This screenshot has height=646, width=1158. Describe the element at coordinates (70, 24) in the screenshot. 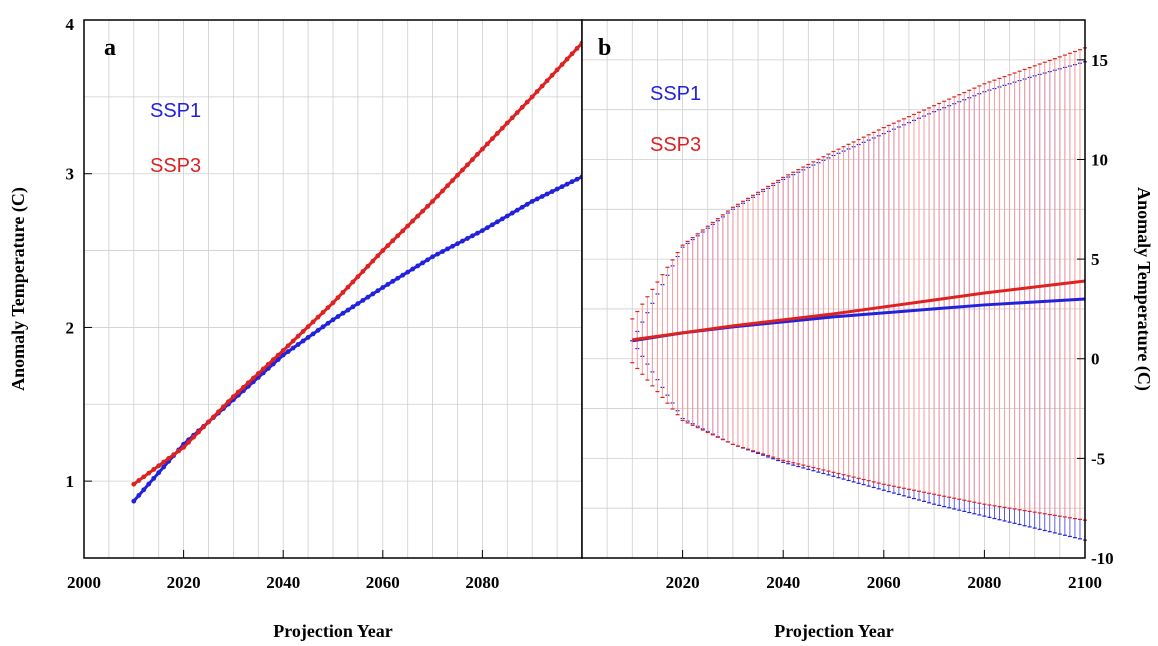

I see `y-tick-label: 4` at that location.